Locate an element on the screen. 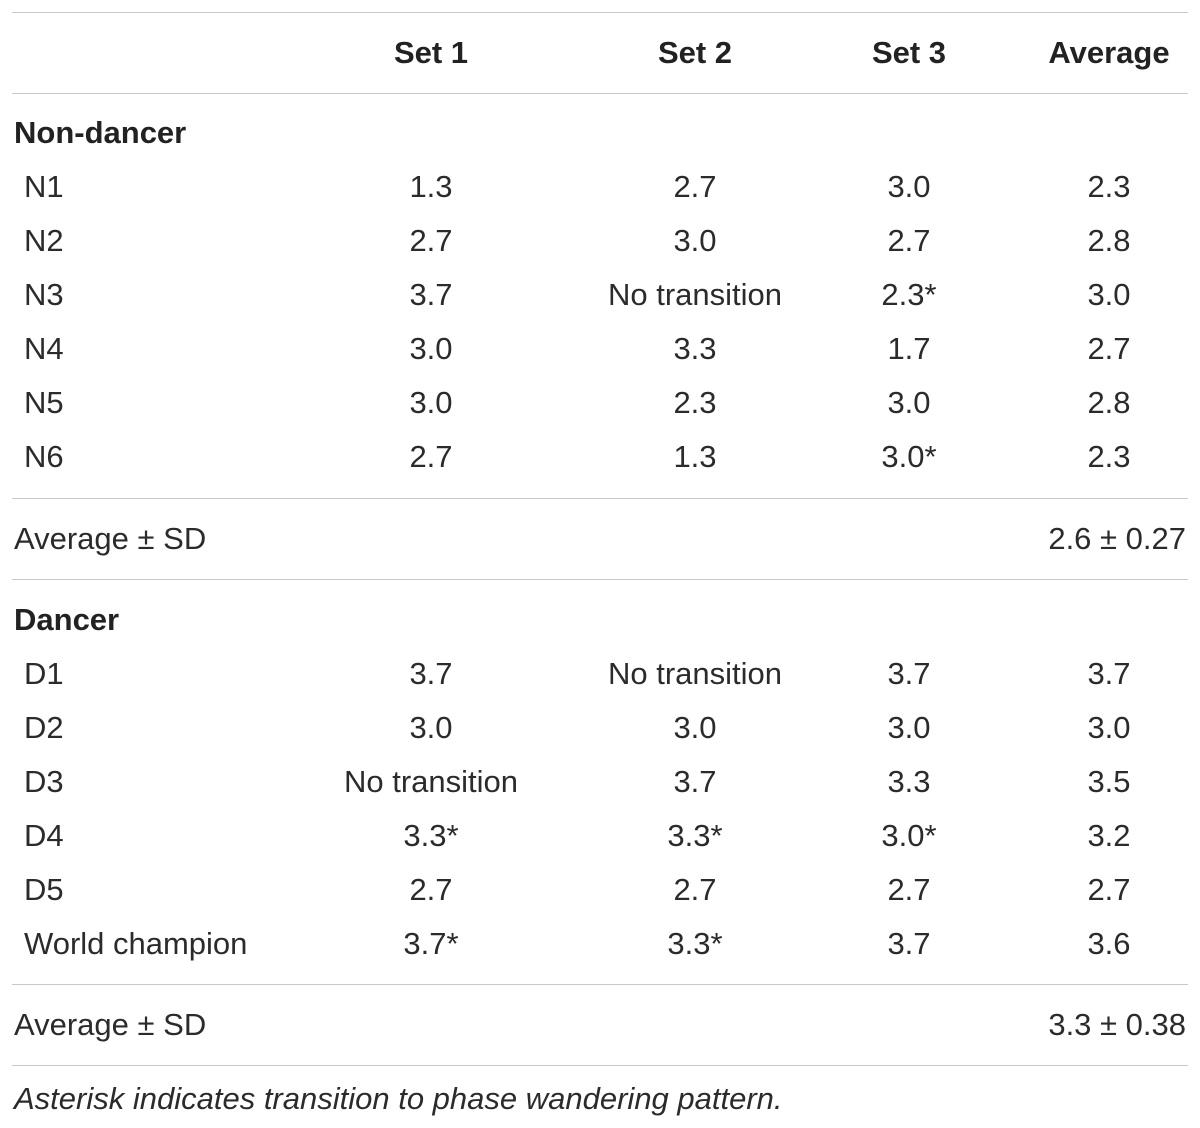  cell-set-3: 1.7 is located at coordinates (909, 348).